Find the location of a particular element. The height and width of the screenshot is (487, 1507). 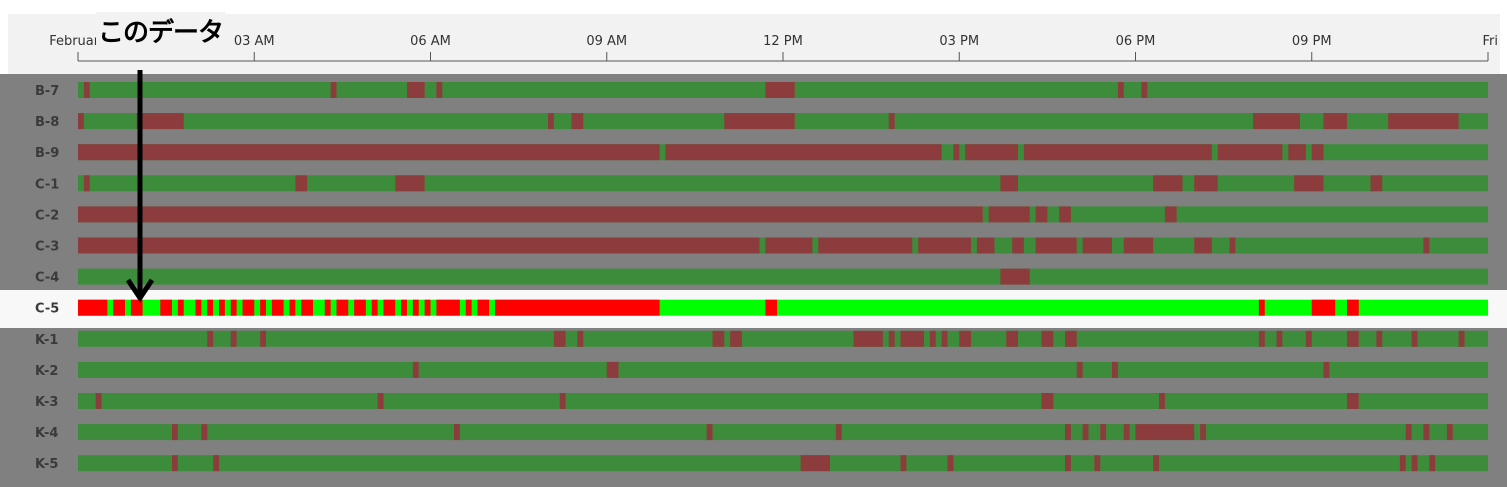

row-label: B-7 is located at coordinates (47, 91).